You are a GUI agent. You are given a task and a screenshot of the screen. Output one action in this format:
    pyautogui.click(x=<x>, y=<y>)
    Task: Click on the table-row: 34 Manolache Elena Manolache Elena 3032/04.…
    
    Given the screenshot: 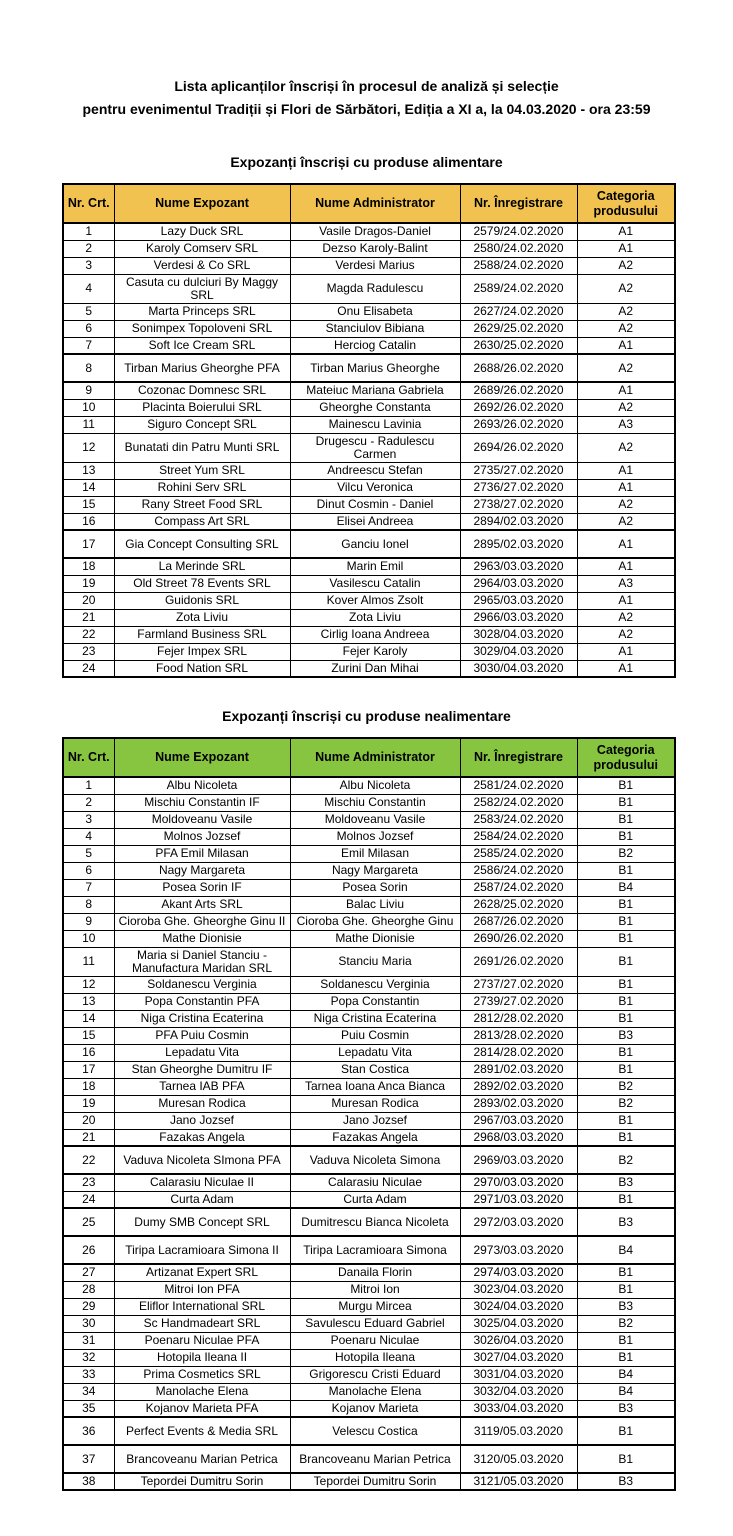 What is the action you would take?
    pyautogui.click(x=369, y=1391)
    